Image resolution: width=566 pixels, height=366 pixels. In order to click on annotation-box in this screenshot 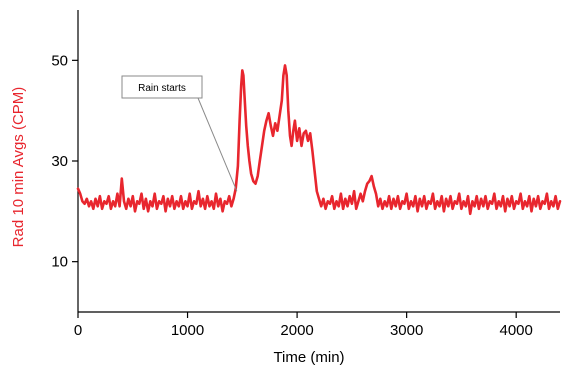, I will do `click(162, 87)`.